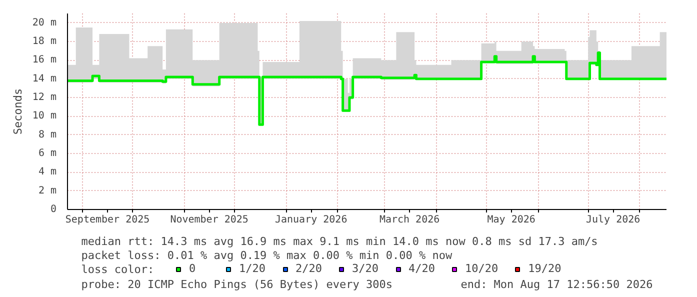 The width and height of the screenshot is (697, 297). Describe the element at coordinates (309, 268) in the screenshot. I see `legend-label: 2/20` at that location.